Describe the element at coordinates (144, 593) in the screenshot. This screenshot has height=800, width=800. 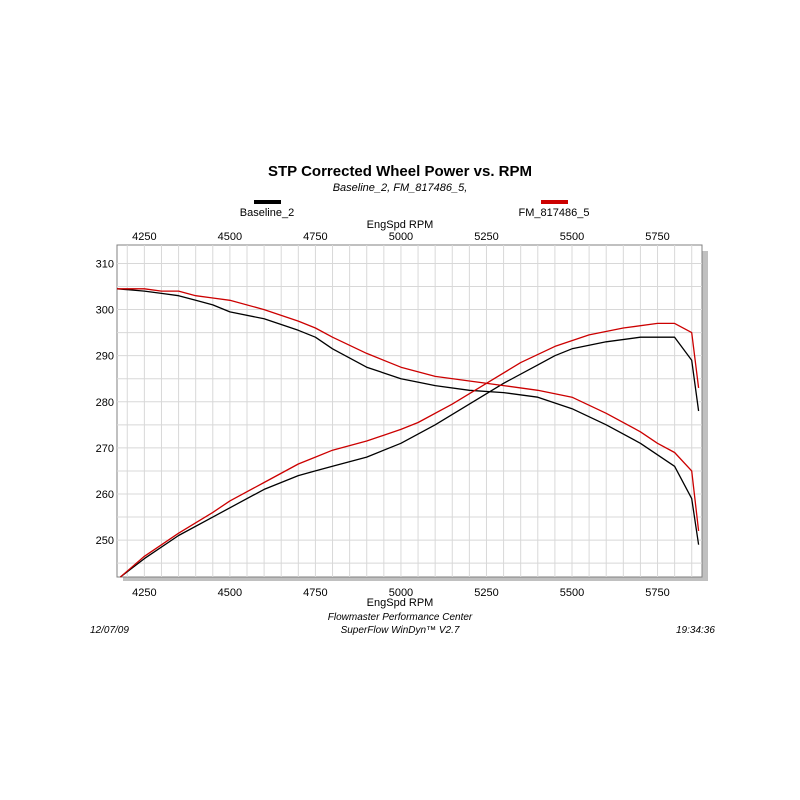
I see `x-tick-label-bottom: 4250` at that location.